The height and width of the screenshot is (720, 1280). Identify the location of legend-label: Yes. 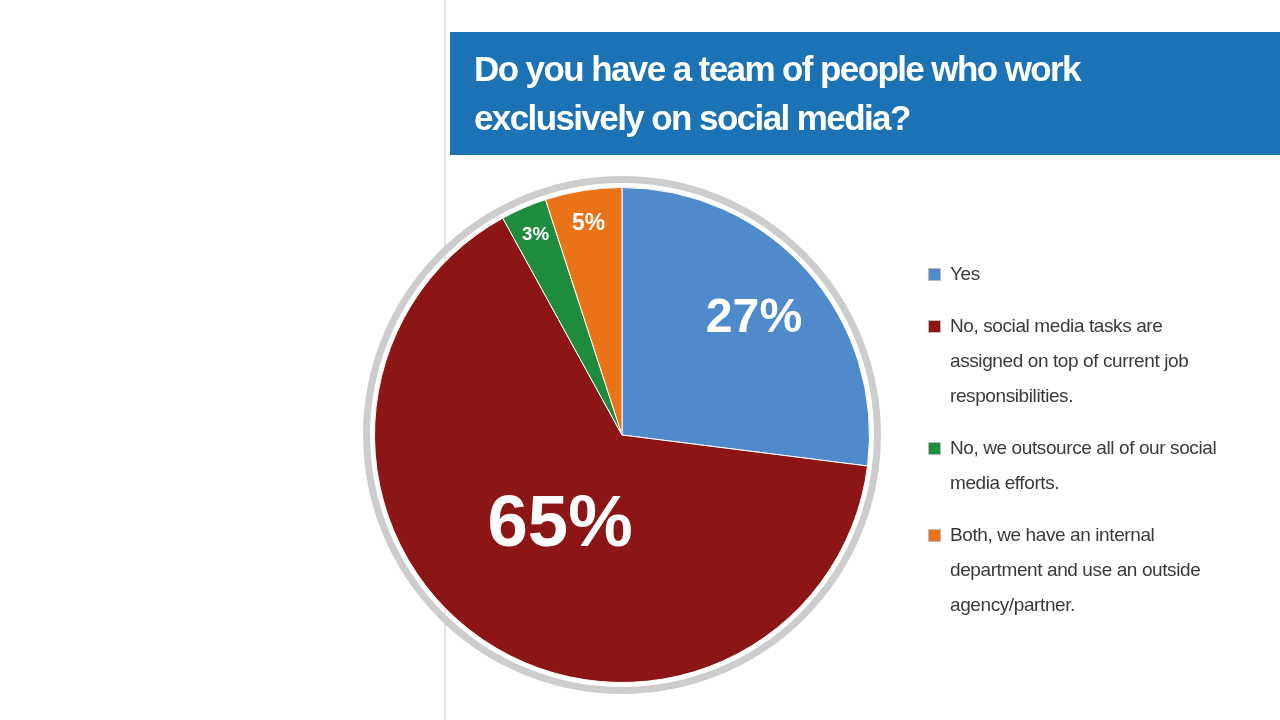
(965, 274).